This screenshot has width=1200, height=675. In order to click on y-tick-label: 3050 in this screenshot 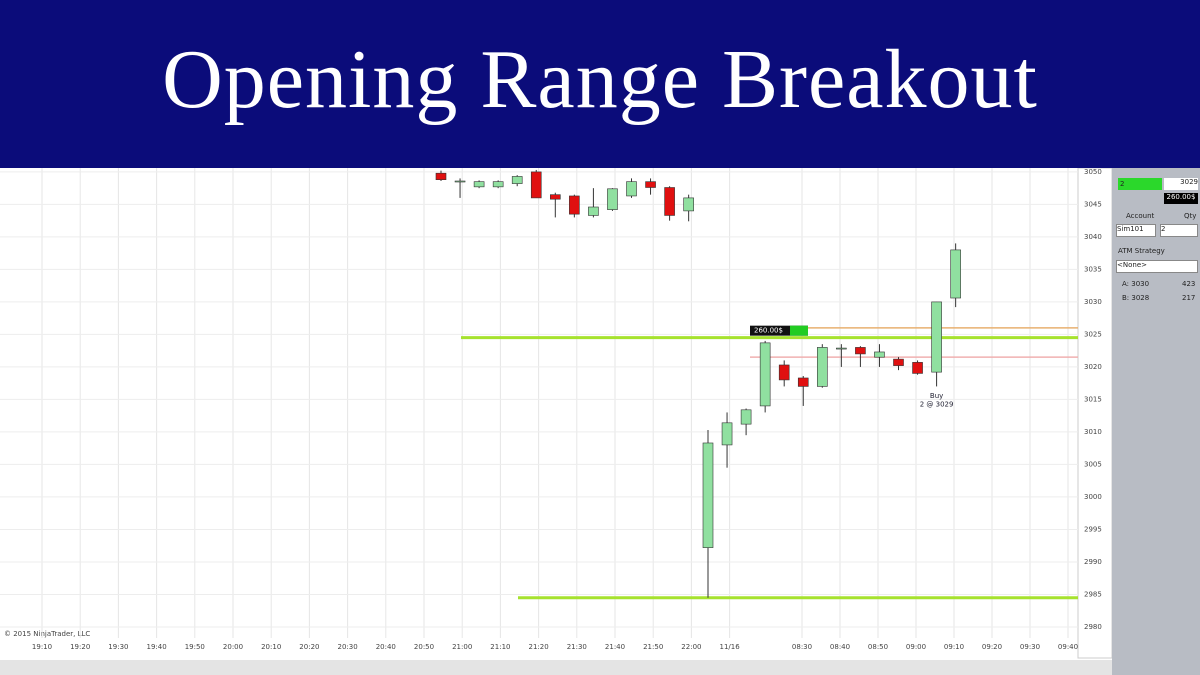, I will do `click(1093, 172)`.